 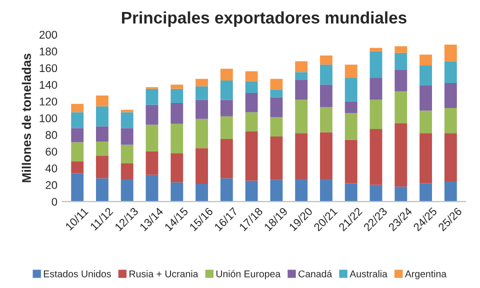 I want to click on legend-label: Unión Europea, so click(x=248, y=275).